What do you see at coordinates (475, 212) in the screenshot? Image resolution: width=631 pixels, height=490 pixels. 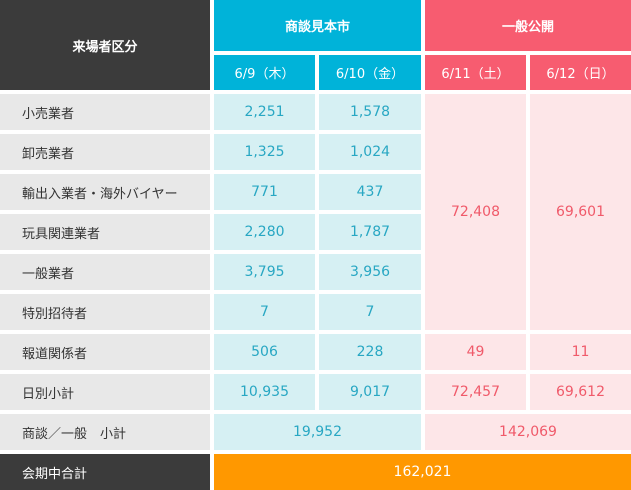 I see `cell-public-merged-0611: 72,408` at bounding box center [475, 212].